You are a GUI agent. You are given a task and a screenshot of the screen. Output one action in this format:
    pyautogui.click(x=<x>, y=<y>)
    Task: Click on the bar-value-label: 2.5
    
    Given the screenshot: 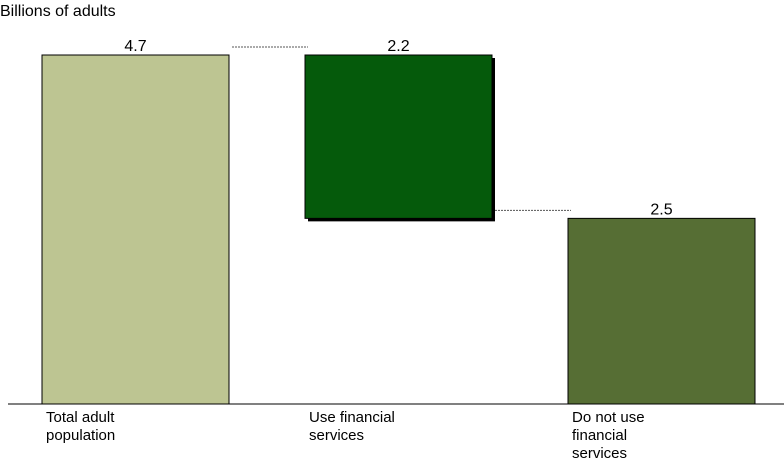 What is the action you would take?
    pyautogui.click(x=661, y=209)
    